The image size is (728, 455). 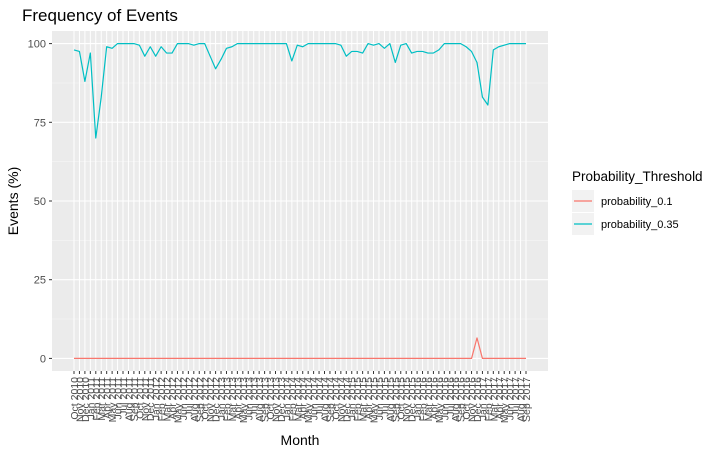 What do you see at coordinates (516, 397) in the screenshot?
I see `x-tick-label: Jul 2017` at bounding box center [516, 397].